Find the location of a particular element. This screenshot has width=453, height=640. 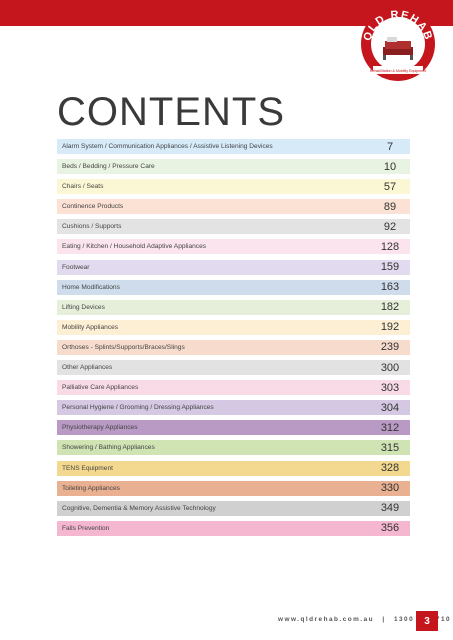

contents-row: Other Appliances 300 is located at coordinates (233, 368).